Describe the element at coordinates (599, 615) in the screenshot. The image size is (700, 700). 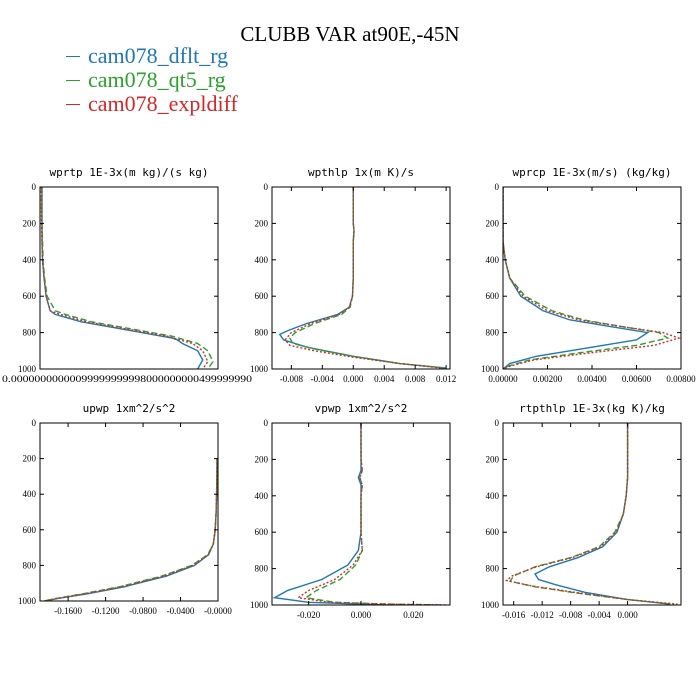
I see `x-tick-label-5-3: -0.004` at that location.